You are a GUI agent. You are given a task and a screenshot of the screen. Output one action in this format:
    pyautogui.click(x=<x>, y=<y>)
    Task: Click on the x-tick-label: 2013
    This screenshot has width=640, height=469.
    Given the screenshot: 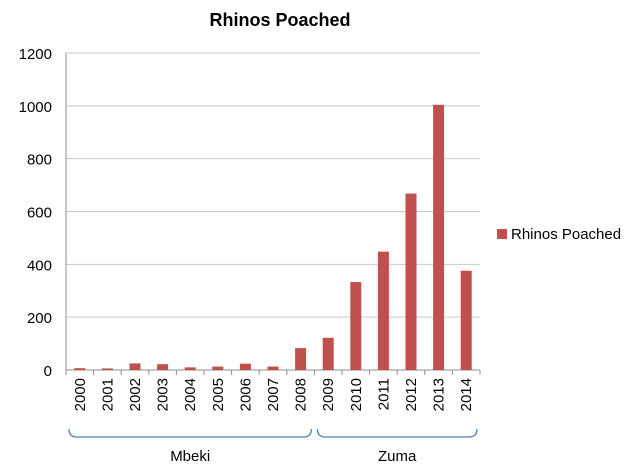 What is the action you would take?
    pyautogui.click(x=439, y=394)
    